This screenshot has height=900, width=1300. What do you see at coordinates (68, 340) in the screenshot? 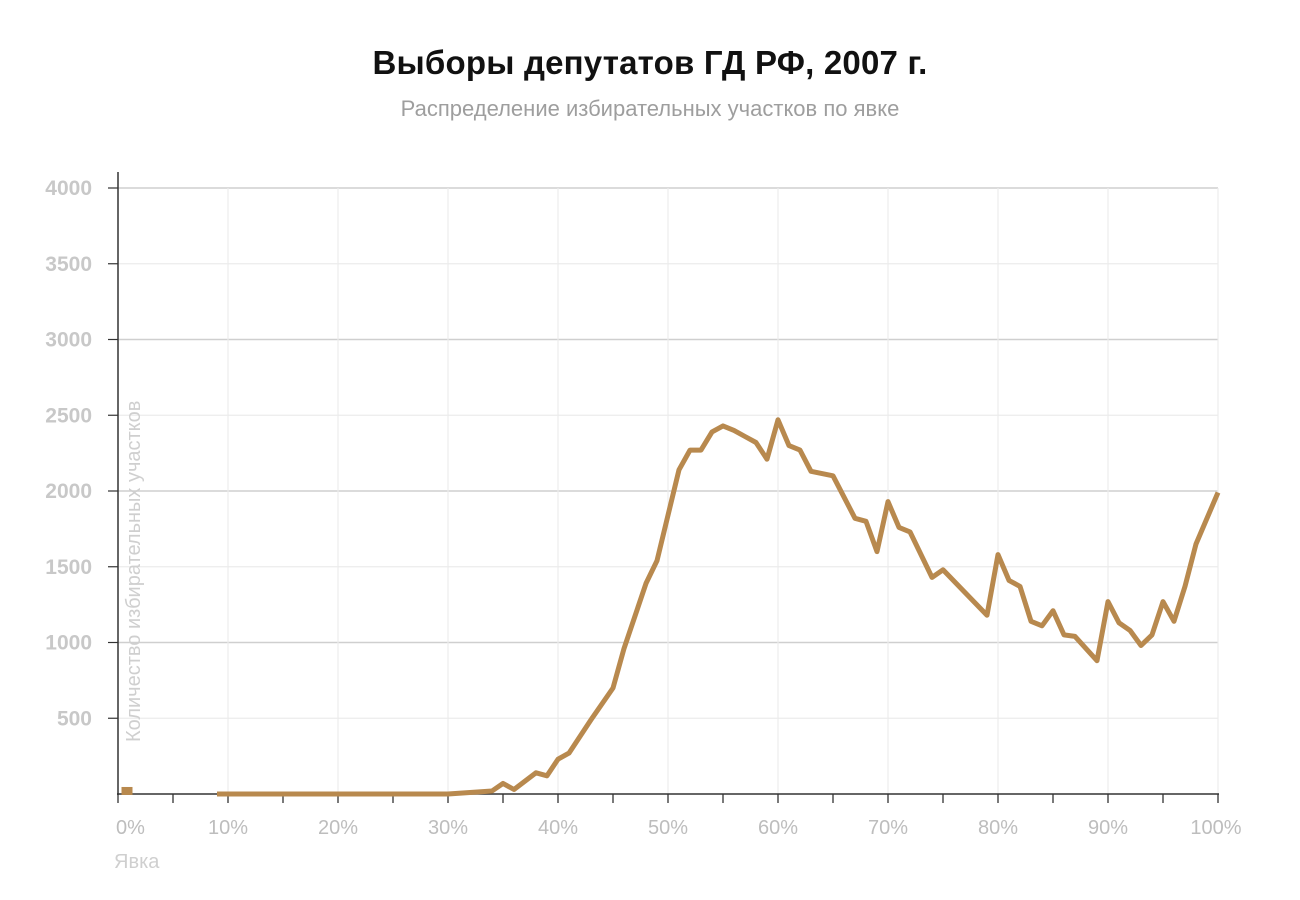
I see `y-tick-label-3000: 3000` at bounding box center [68, 340].